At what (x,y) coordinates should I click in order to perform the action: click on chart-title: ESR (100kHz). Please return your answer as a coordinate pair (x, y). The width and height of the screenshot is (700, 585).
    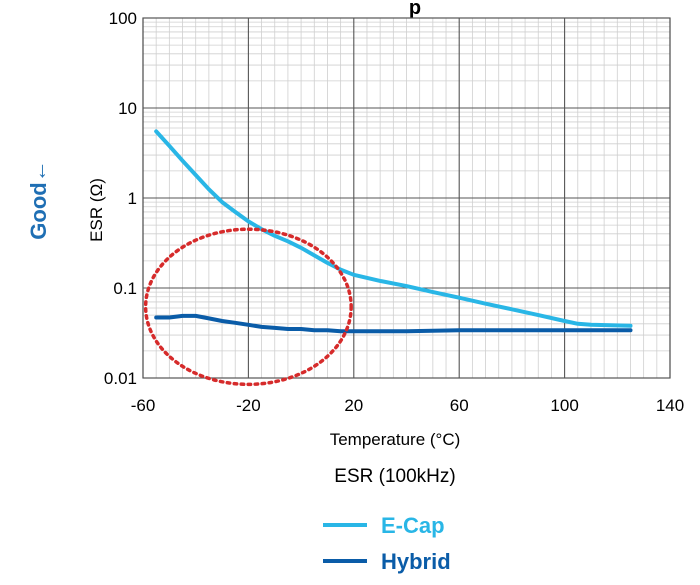
    Looking at the image, I should click on (394, 476).